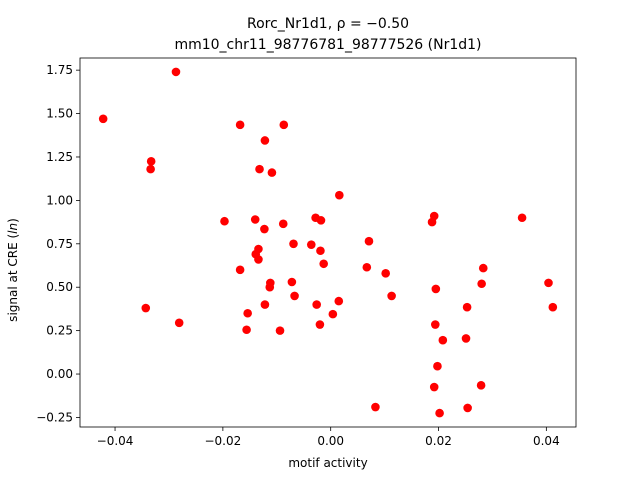  What do you see at coordinates (222, 441) in the screenshot?
I see `x-tick-label: −0.02` at bounding box center [222, 441].